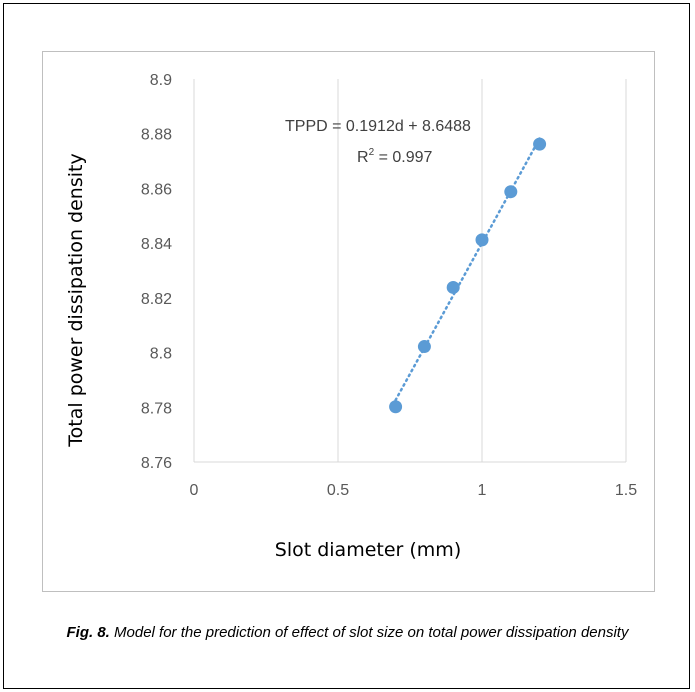  What do you see at coordinates (372, 152) in the screenshot?
I see `r-squared-superscript: 2` at bounding box center [372, 152].